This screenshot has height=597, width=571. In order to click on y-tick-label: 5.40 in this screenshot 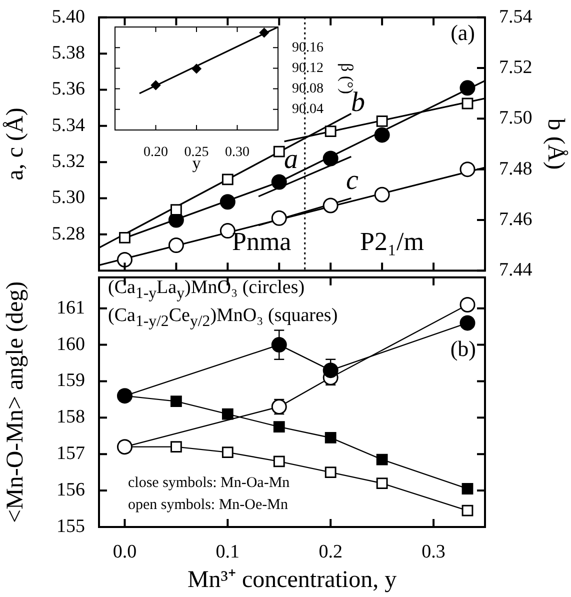, I will do `click(68, 17)`.